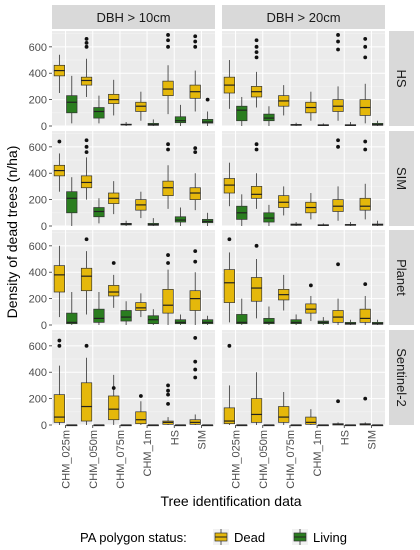 The width and height of the screenshot is (420, 550). What do you see at coordinates (401, 277) in the screenshot?
I see `strip-label: Planet` at bounding box center [401, 277].